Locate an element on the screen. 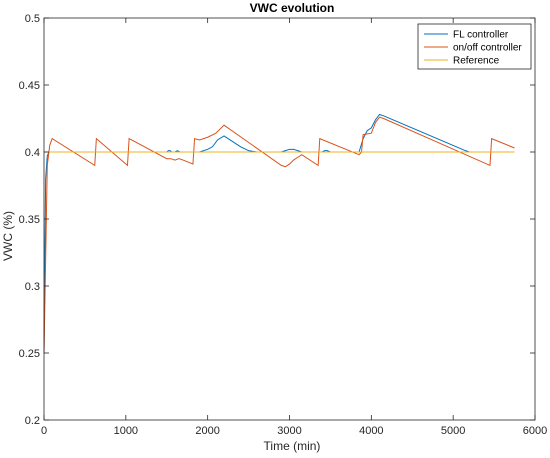  chart-title: VWC evolution is located at coordinates (292, 8).